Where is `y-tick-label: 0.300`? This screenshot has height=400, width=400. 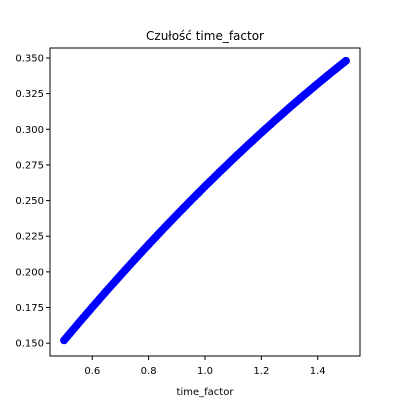 y-tick-label: 0.300 is located at coordinates (29, 130).